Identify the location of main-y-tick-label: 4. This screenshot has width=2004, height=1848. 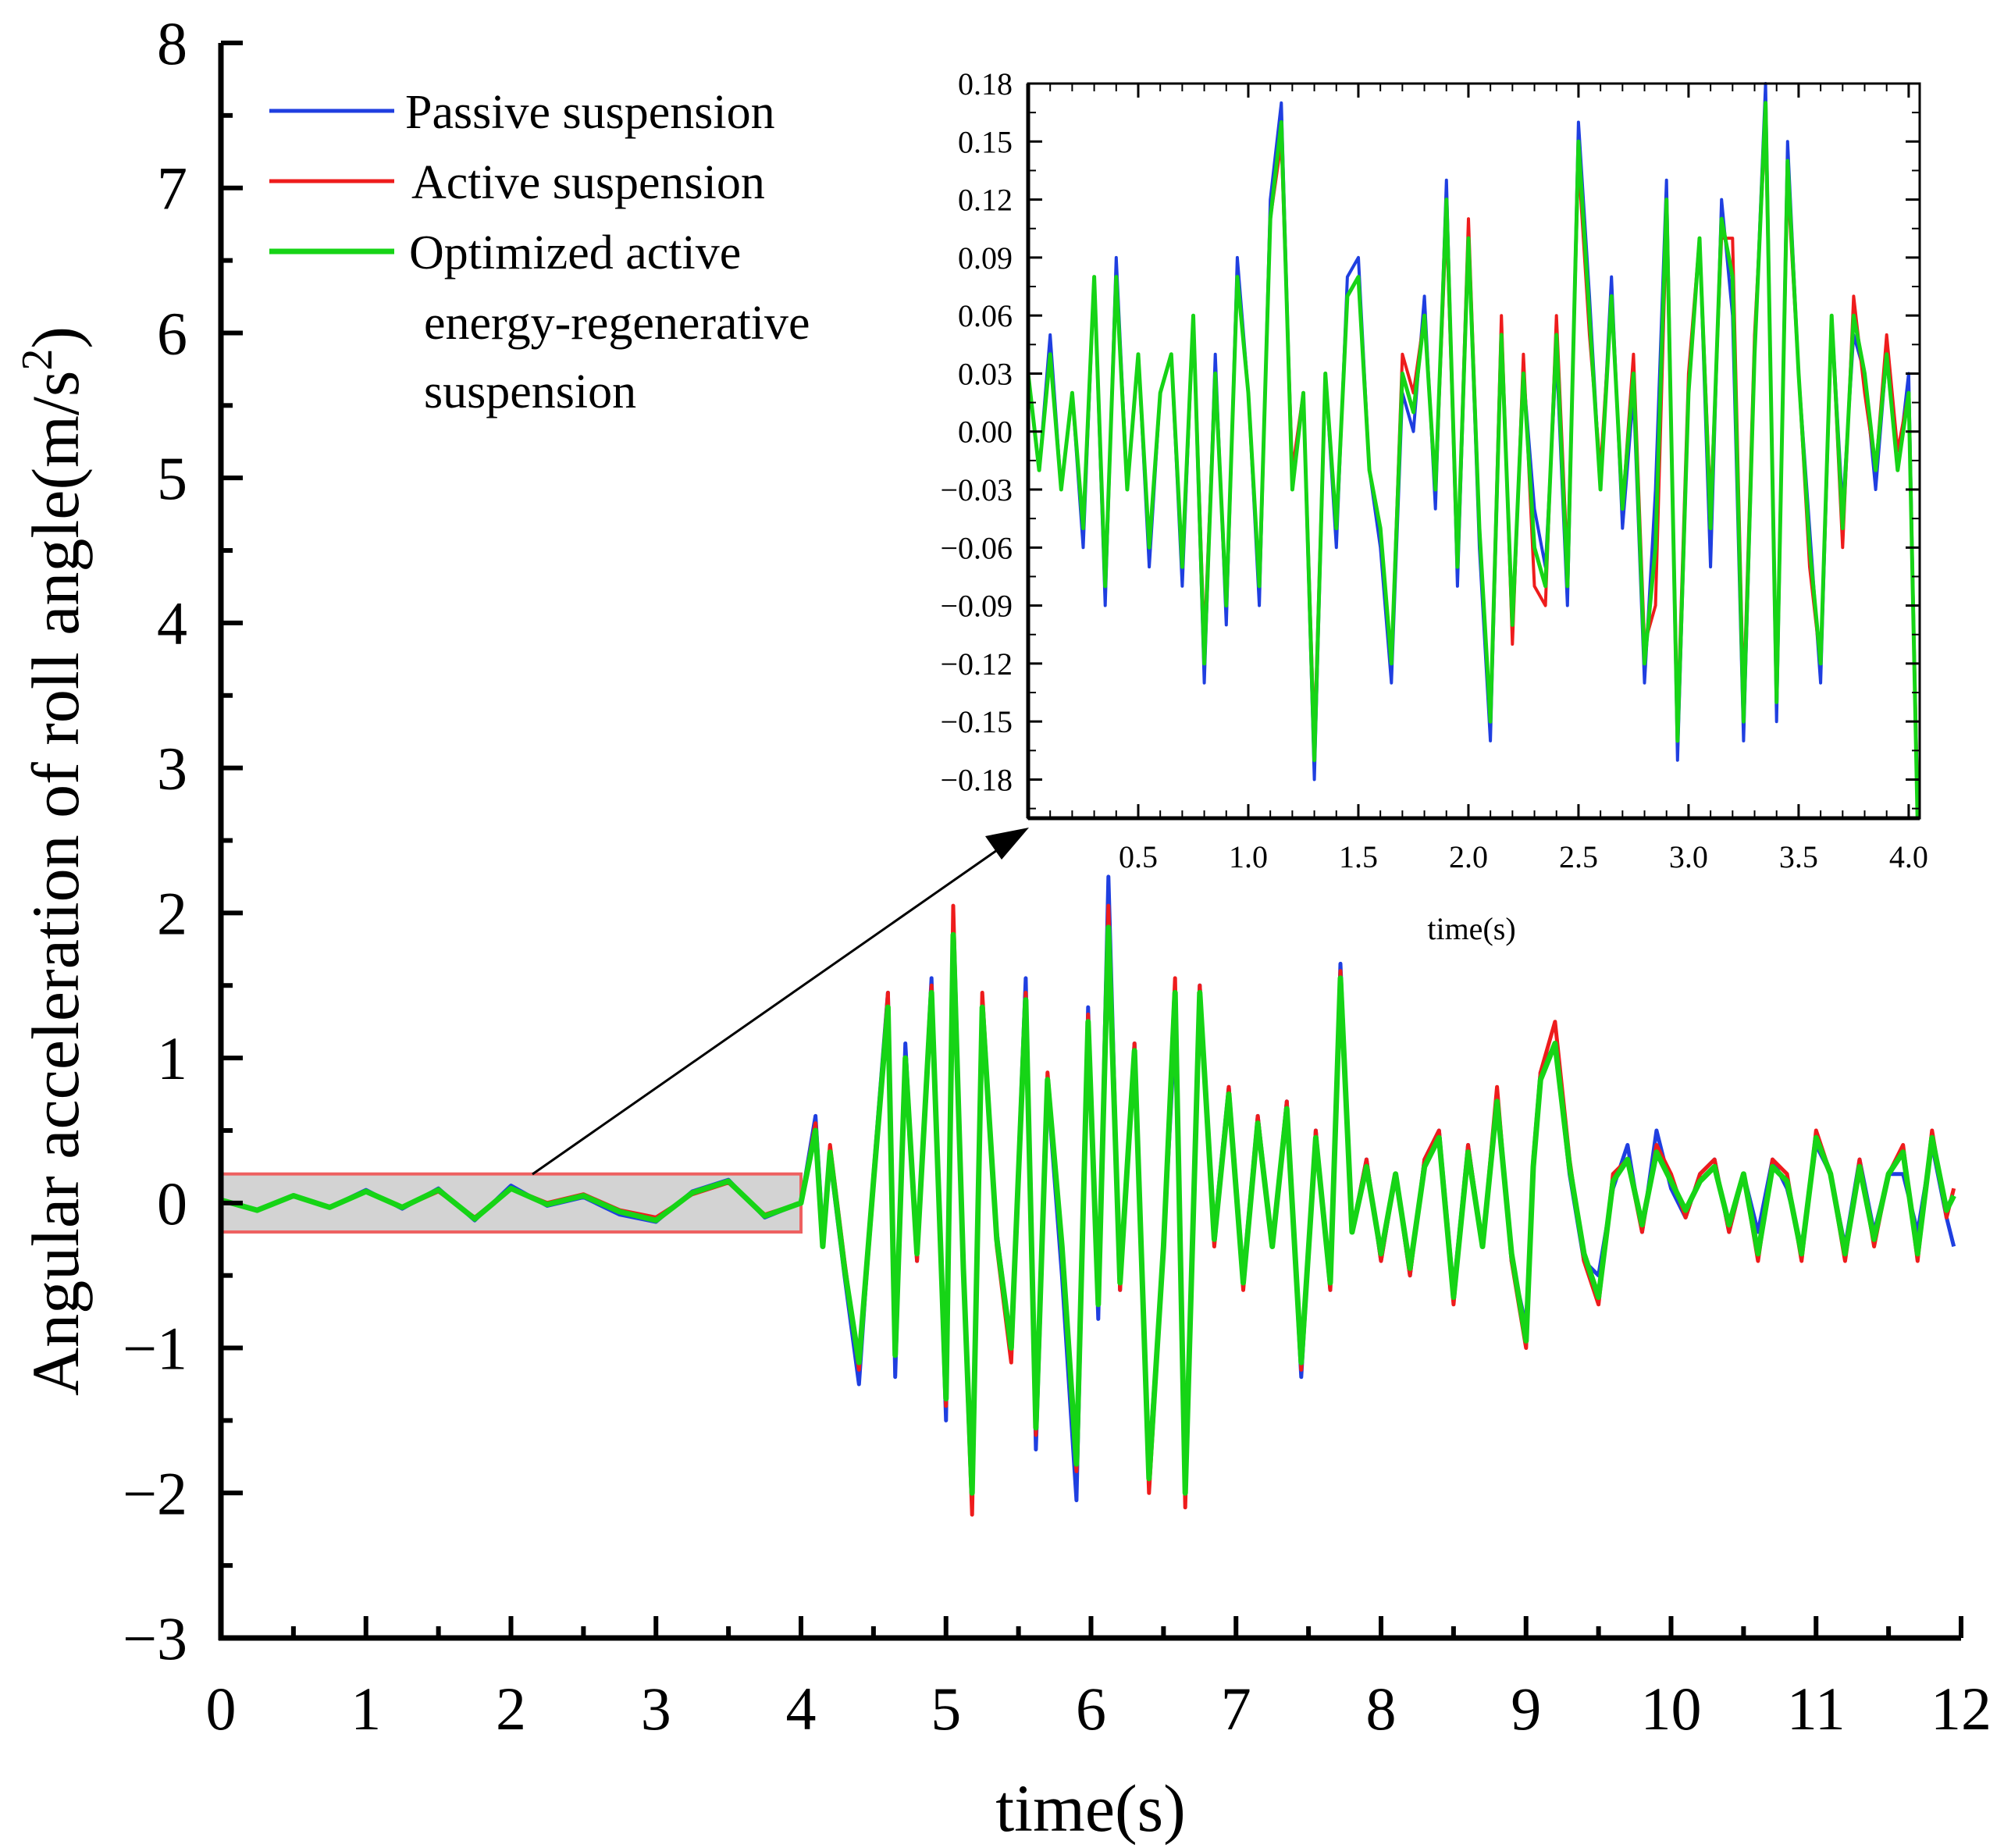
(172, 623).